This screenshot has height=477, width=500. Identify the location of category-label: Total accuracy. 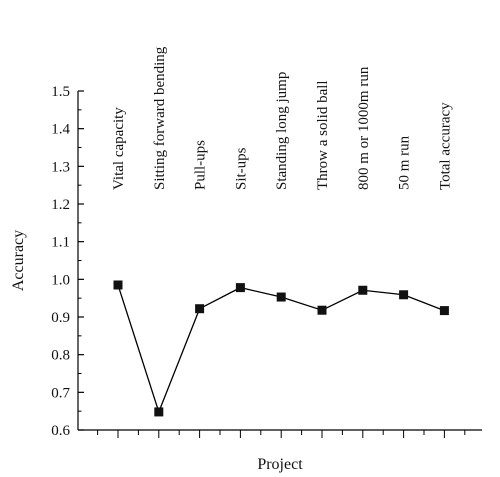
(445, 146).